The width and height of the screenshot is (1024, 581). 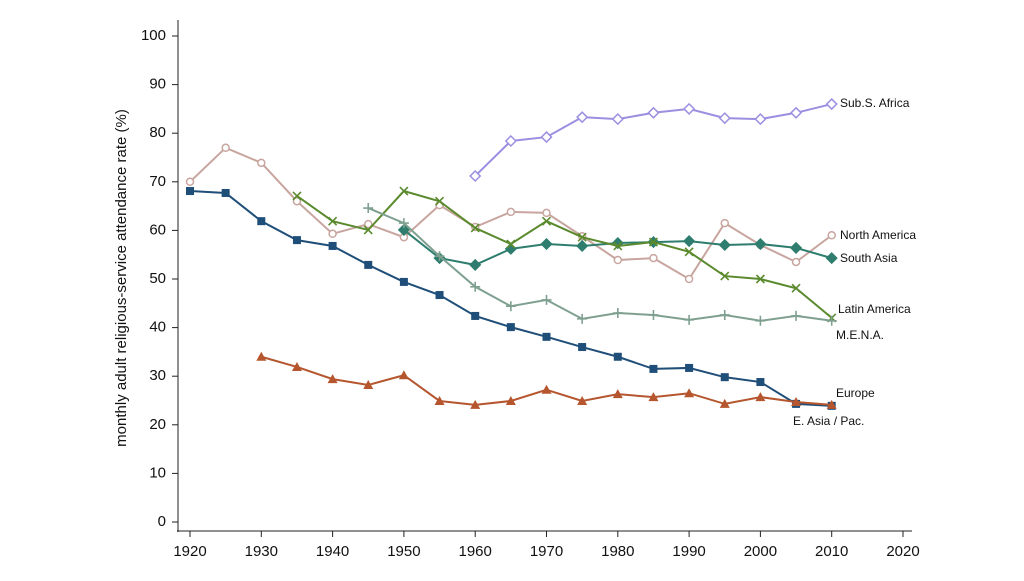 I want to click on y-tick-label: 20, so click(x=157, y=424).